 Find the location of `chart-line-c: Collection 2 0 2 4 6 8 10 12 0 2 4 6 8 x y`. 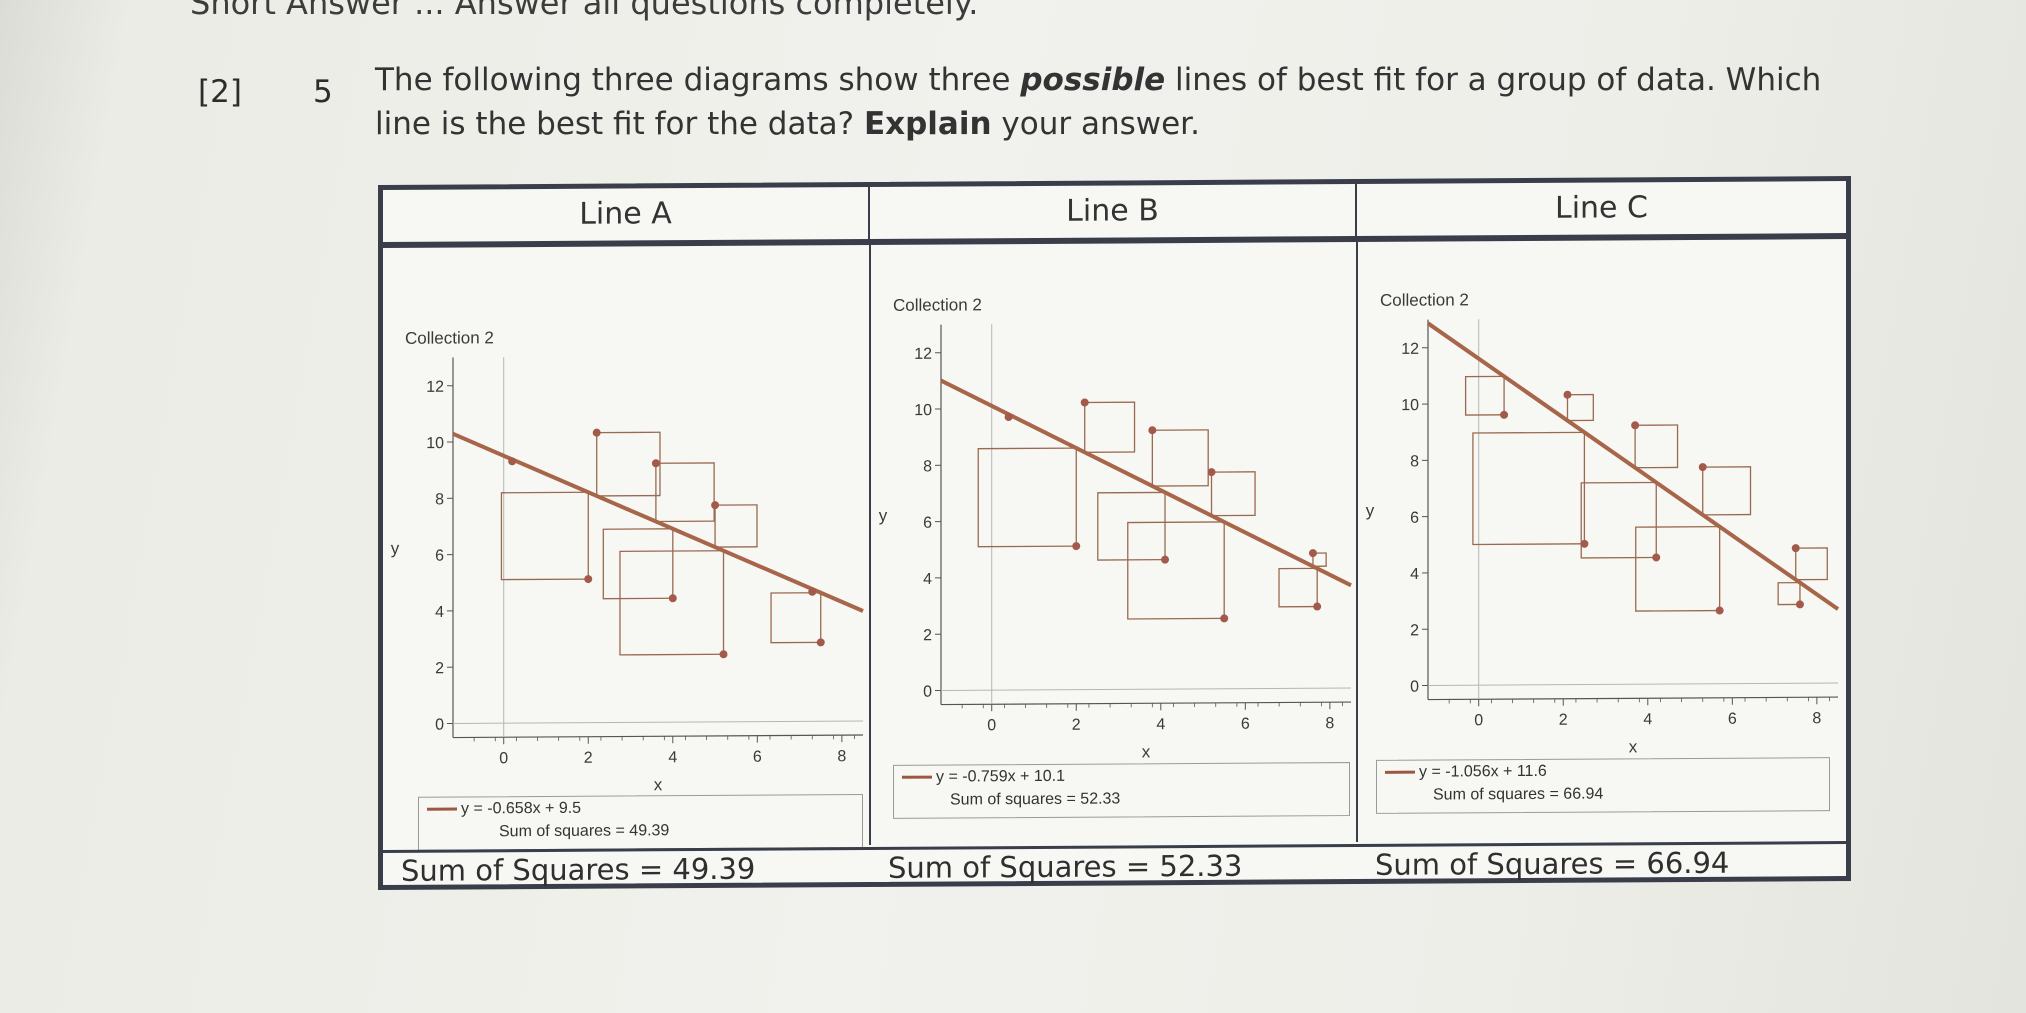

chart-line-c: Collection 2 0 2 4 6 8 10 12 0 2 4 6 8 x y is located at coordinates (1603, 523).